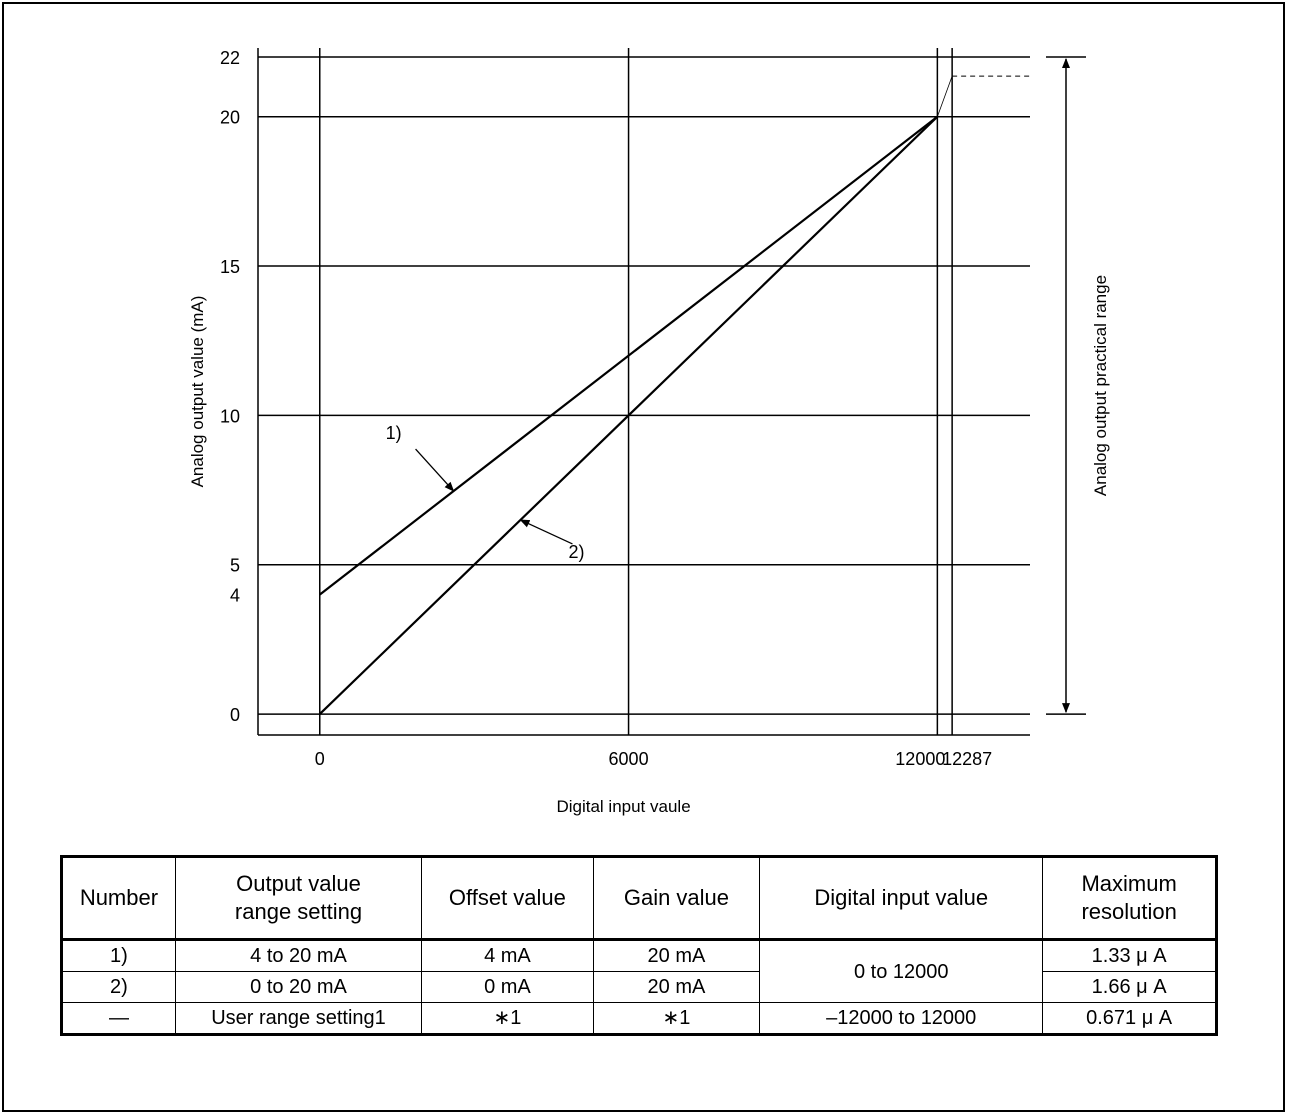  Describe the element at coordinates (298, 898) in the screenshot. I see `header-range: Output value range setting` at that location.